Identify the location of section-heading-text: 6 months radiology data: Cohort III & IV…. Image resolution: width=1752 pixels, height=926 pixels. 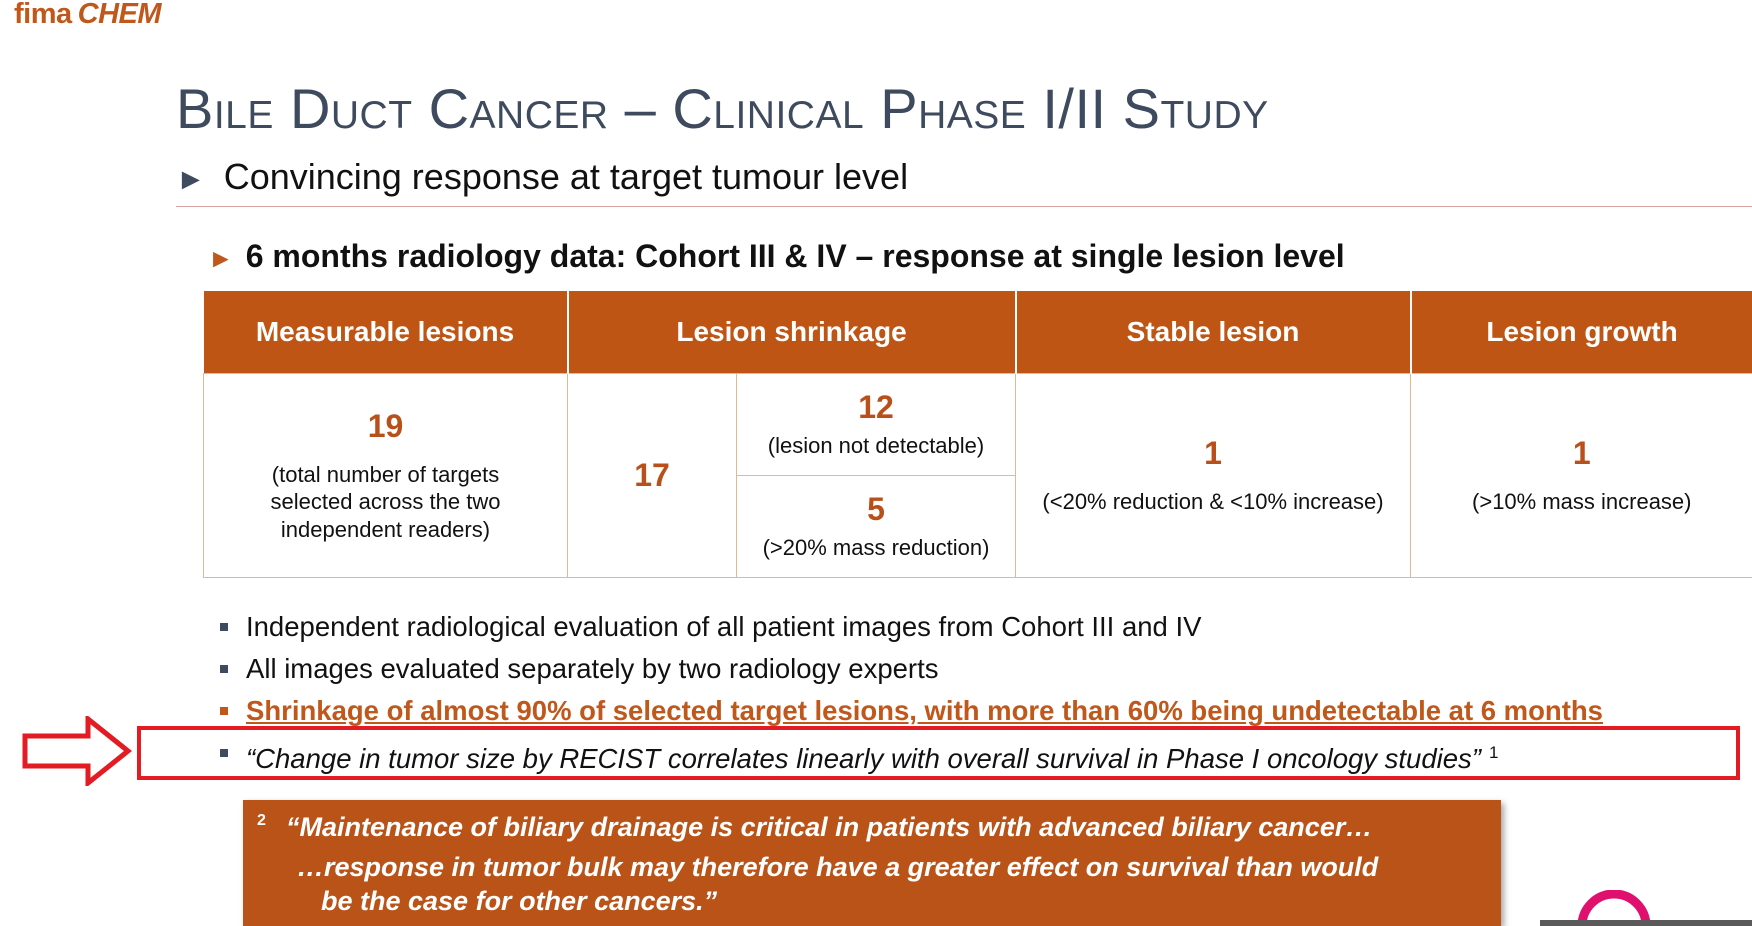
(795, 256).